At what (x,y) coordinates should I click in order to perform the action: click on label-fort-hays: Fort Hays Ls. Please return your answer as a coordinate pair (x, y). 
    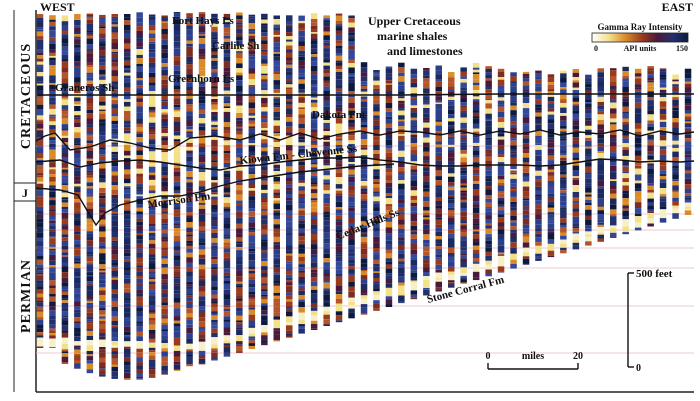
    Looking at the image, I should click on (203, 21).